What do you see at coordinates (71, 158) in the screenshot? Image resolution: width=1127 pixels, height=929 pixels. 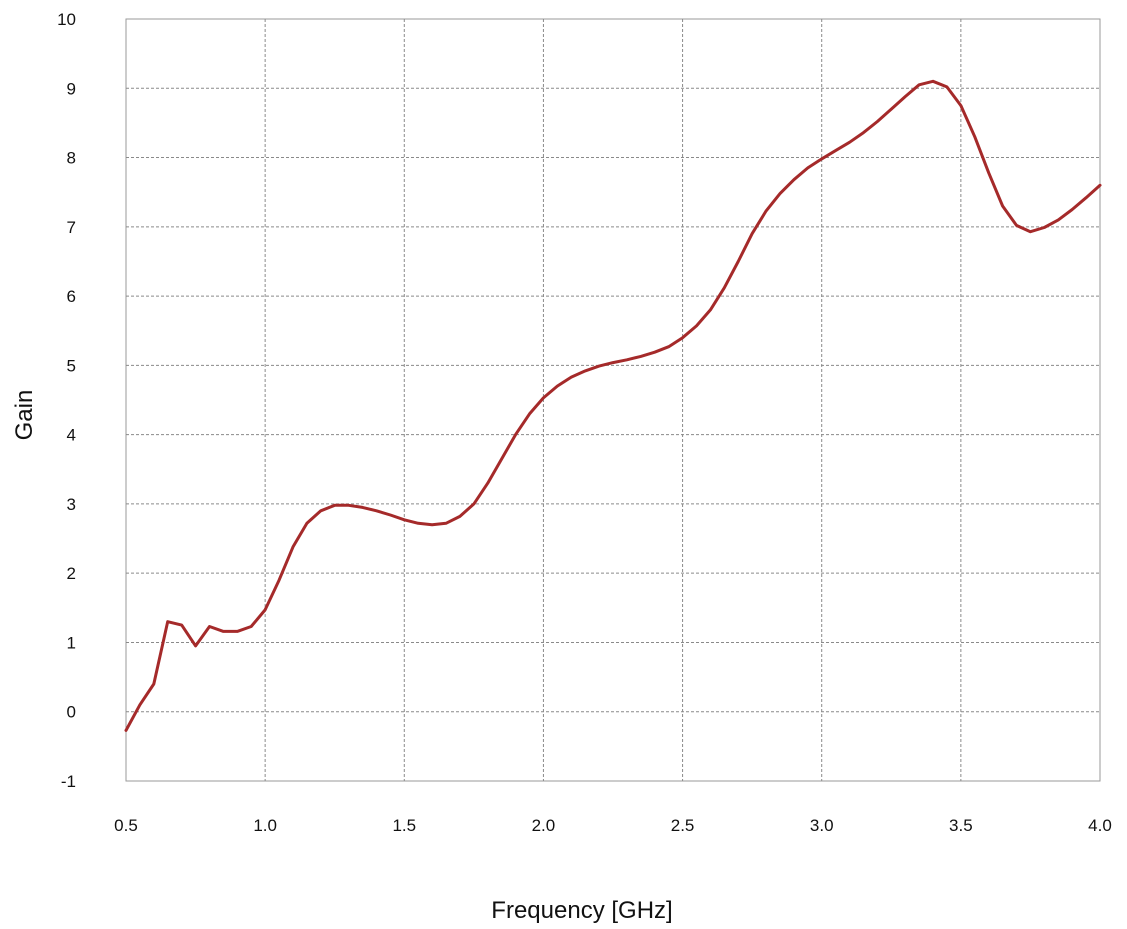 I see `y-tick-label: 8` at bounding box center [71, 158].